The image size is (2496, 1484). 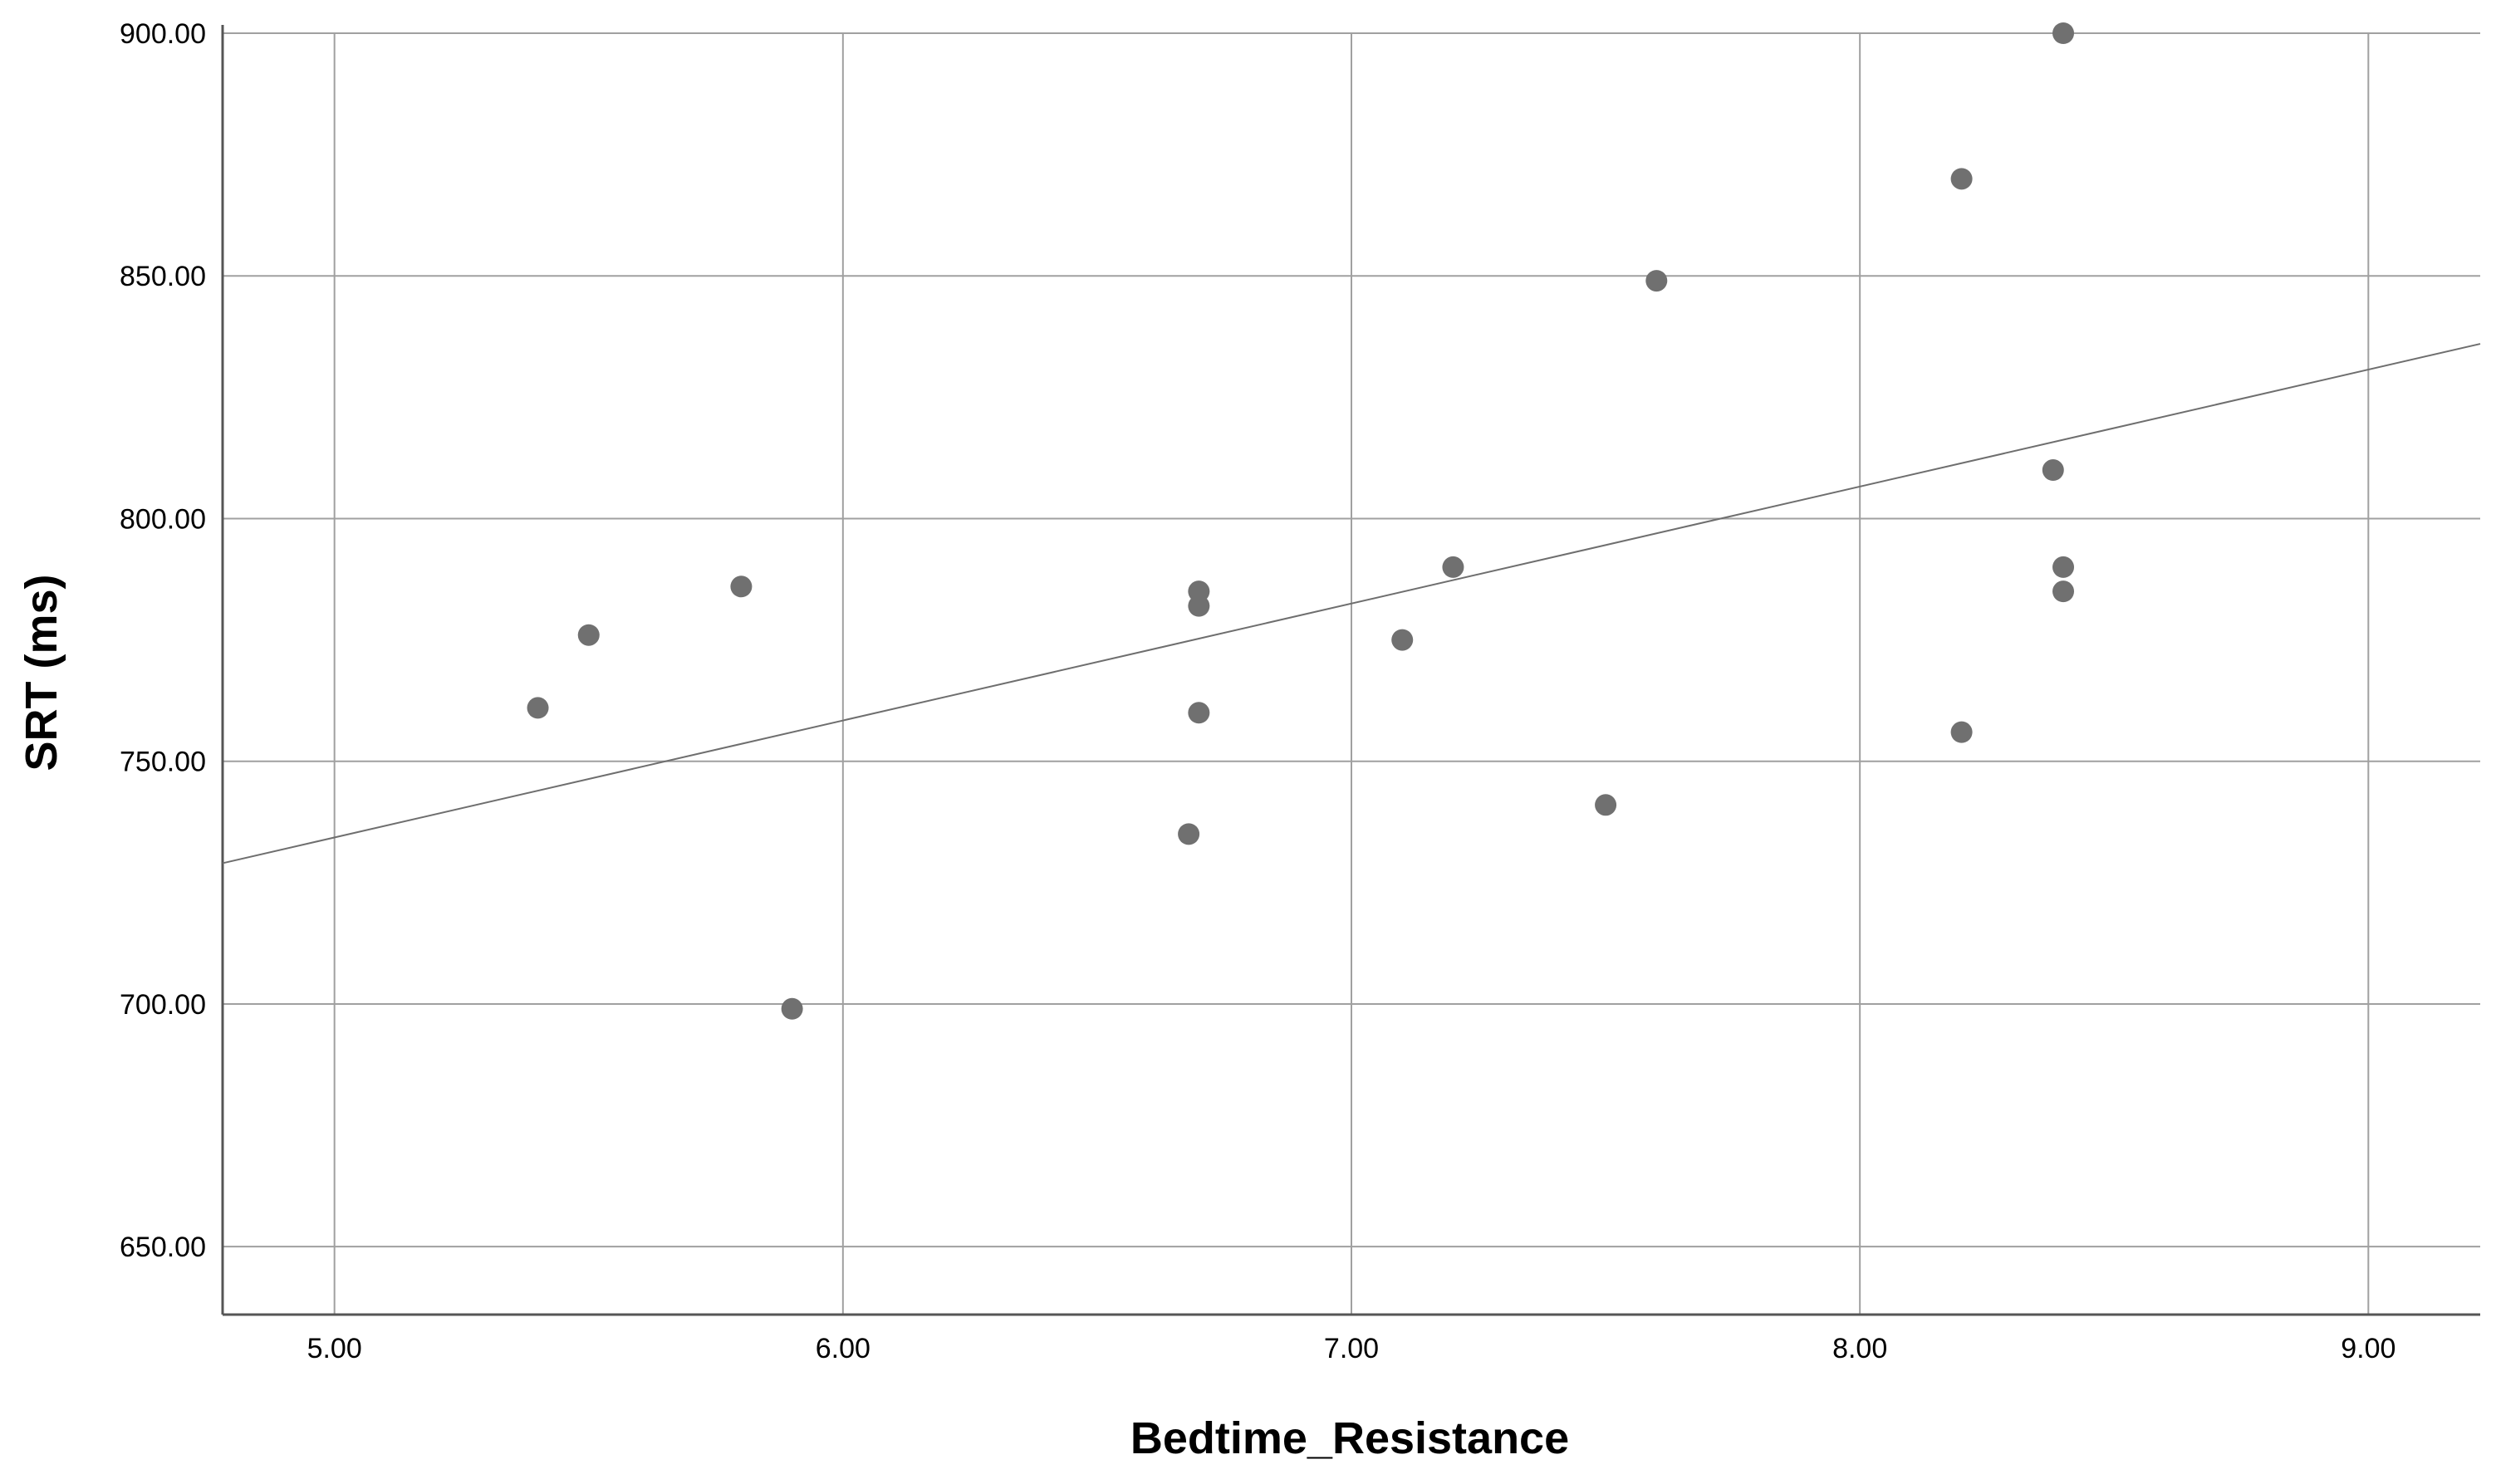 I want to click on y-tick-label: 750.00, so click(x=163, y=762).